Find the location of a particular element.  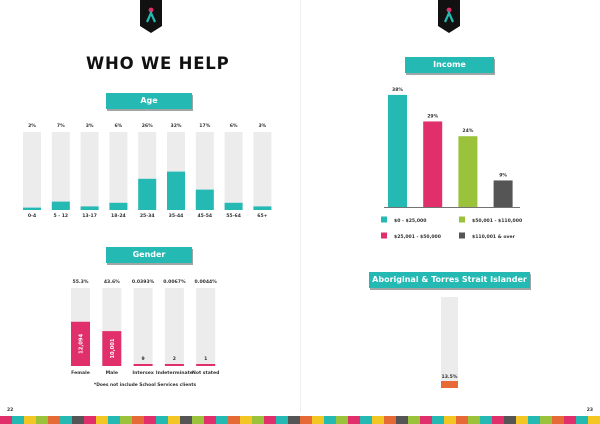

age-percent-label: 7% is located at coordinates (61, 126).